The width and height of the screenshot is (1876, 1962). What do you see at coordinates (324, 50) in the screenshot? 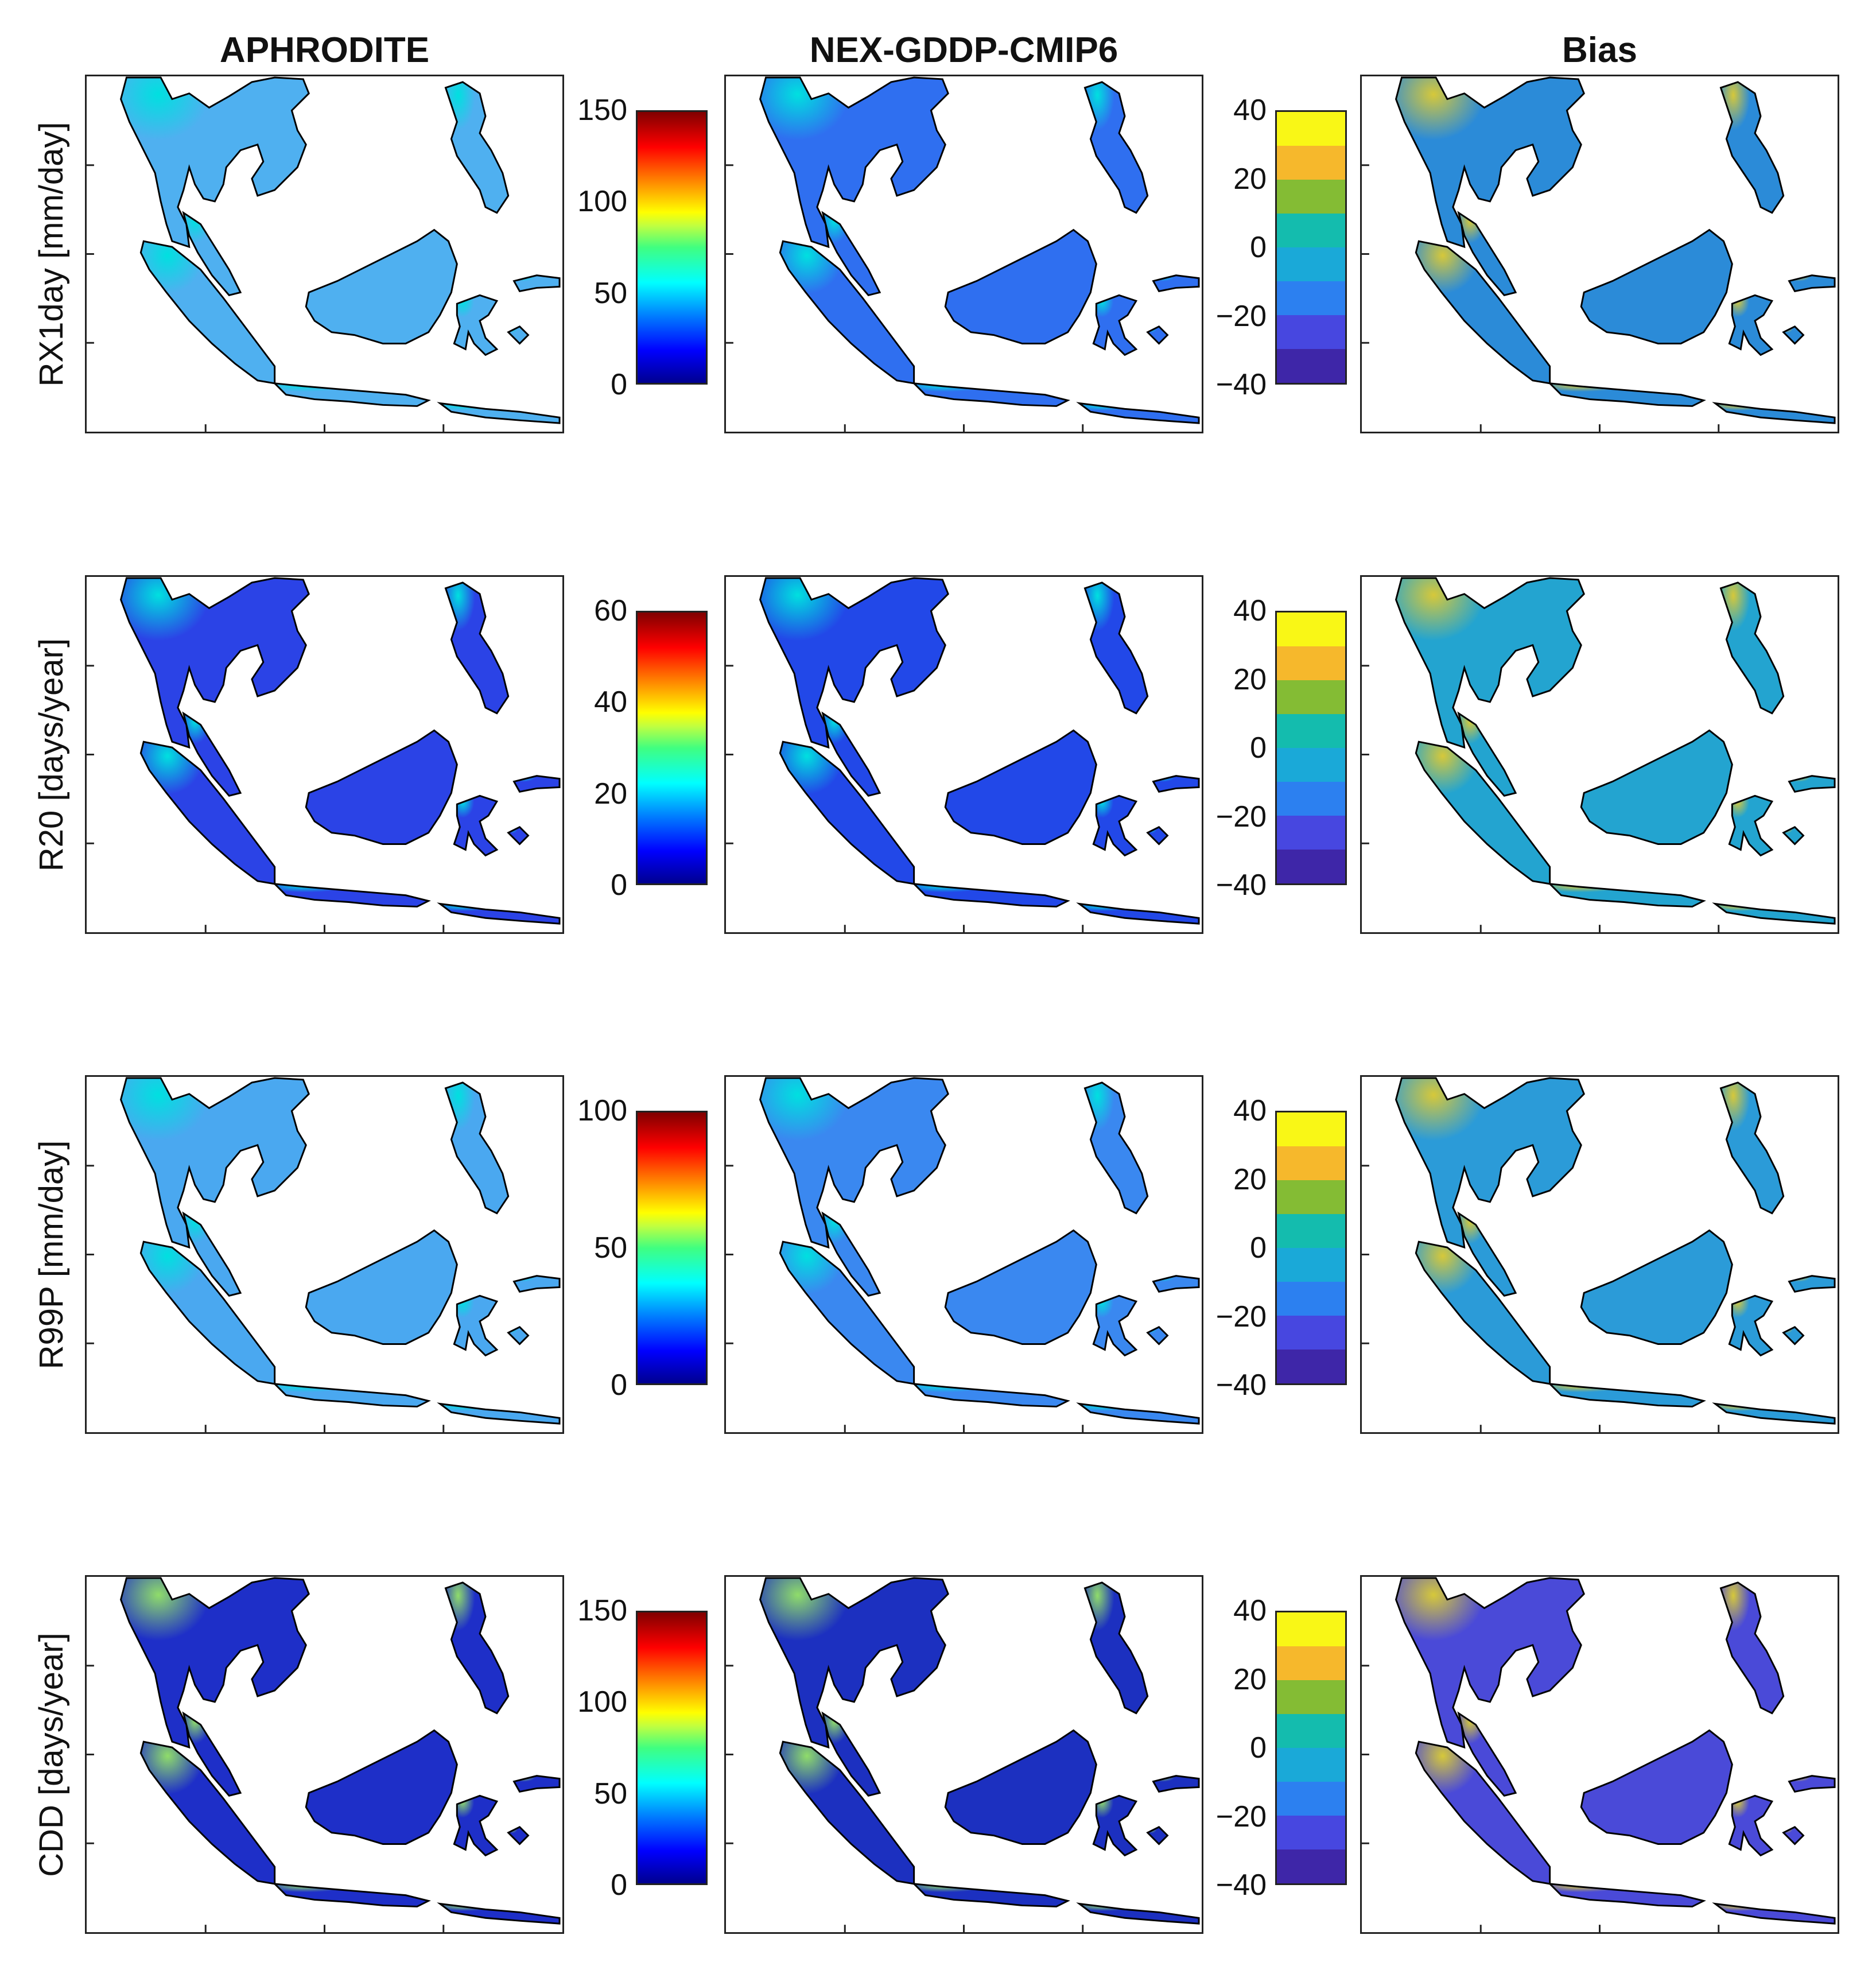
I see `col-title-aphrodite: APHRODITE` at bounding box center [324, 50].